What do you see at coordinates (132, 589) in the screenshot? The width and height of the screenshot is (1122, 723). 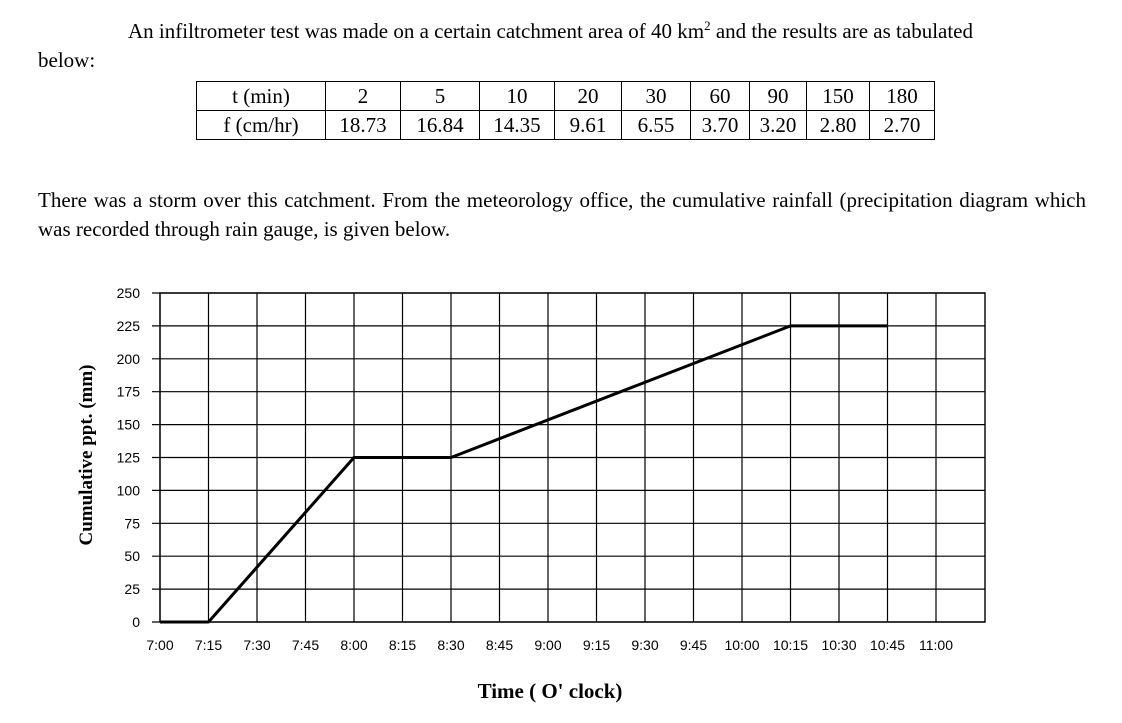 I see `y-tick-label: 25` at bounding box center [132, 589].